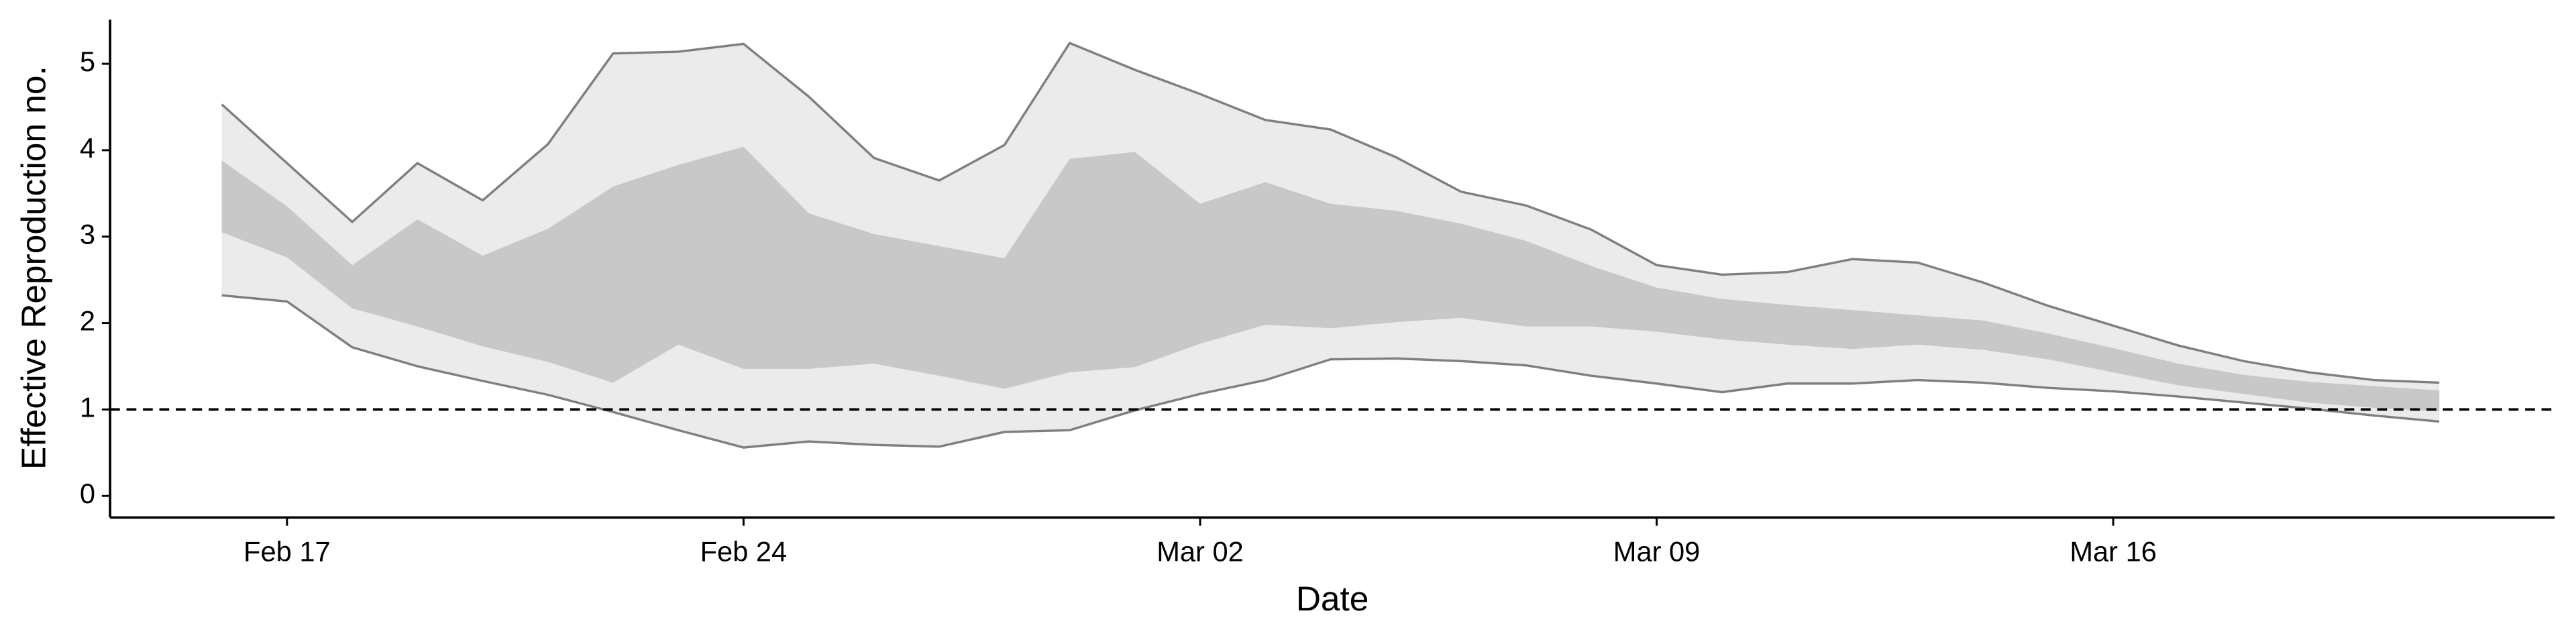 This screenshot has width=2576, height=644. Describe the element at coordinates (87, 61) in the screenshot. I see `y-tick-label: 5` at that location.